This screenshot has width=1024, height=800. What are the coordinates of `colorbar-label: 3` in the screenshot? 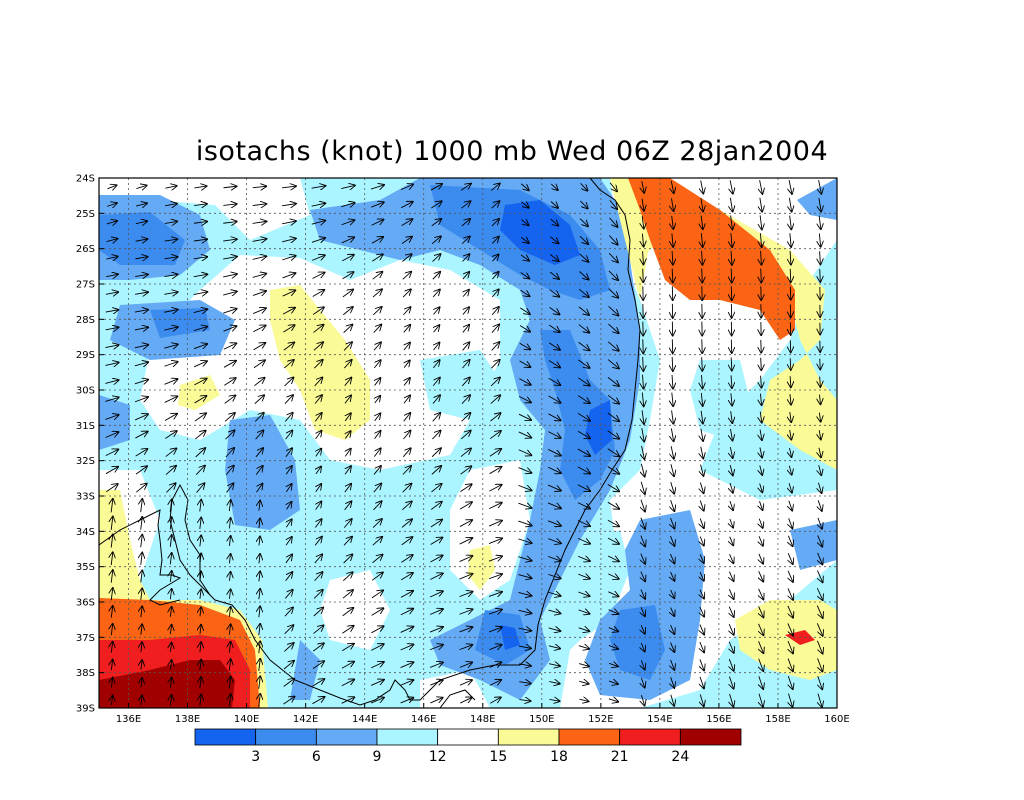 It's located at (255, 757).